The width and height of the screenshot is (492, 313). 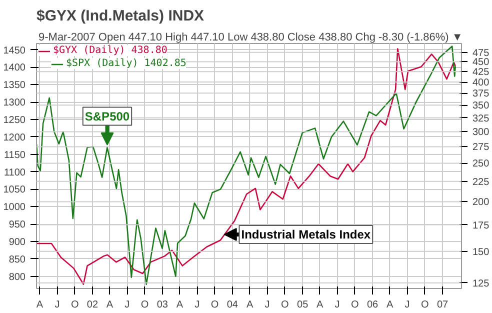 I want to click on y-tick-label: 1150, so click(x=15, y=155).